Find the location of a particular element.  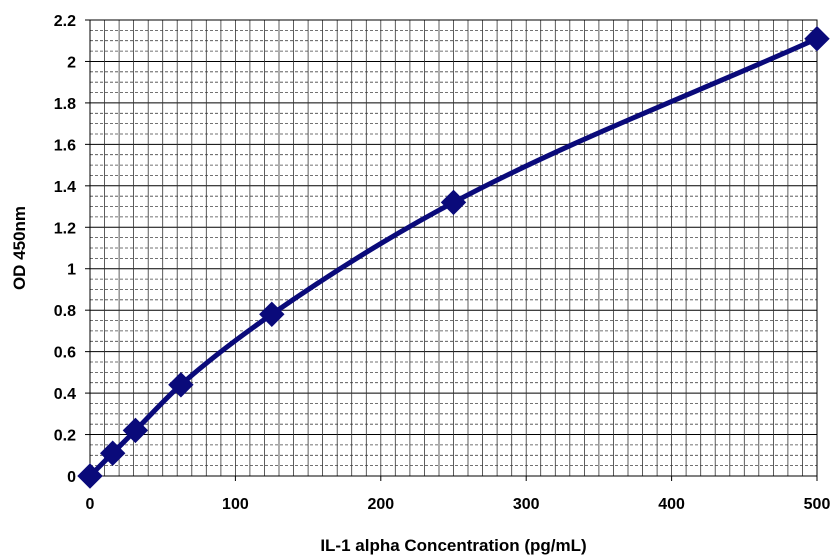

x-tick-label: 400 is located at coordinates (671, 504).